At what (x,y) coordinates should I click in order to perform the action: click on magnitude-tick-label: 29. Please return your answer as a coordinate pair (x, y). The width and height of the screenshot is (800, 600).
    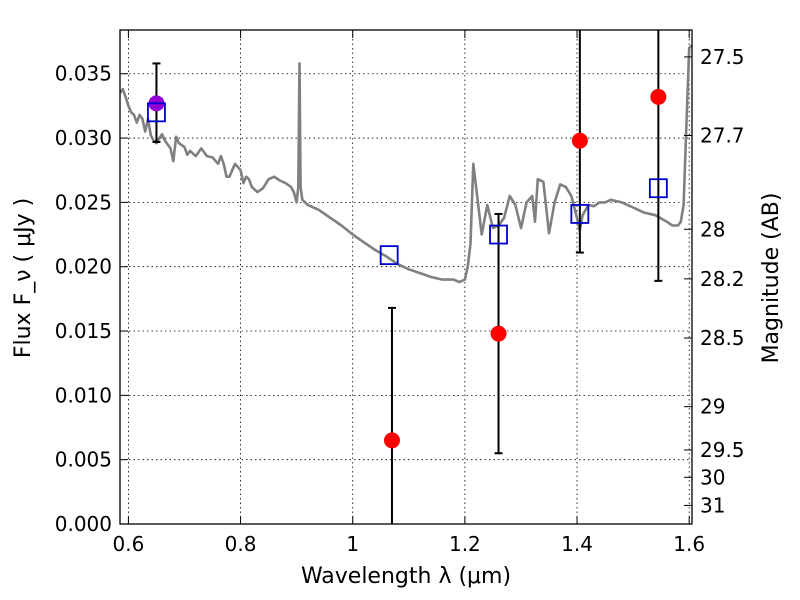
    Looking at the image, I should click on (712, 407).